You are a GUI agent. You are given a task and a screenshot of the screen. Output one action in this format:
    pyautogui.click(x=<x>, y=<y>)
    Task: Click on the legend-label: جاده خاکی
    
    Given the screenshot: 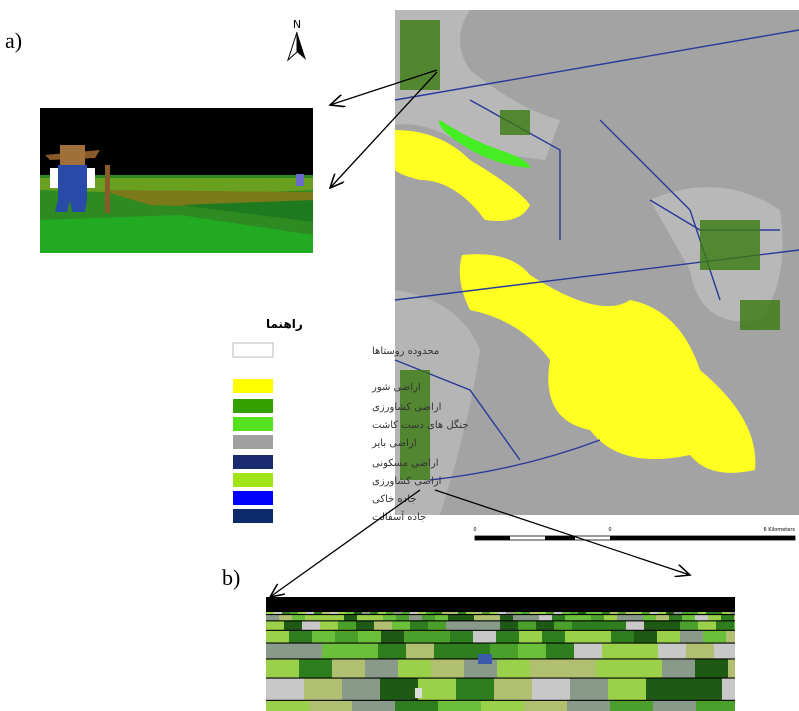 What is the action you would take?
    pyautogui.click(x=394, y=499)
    